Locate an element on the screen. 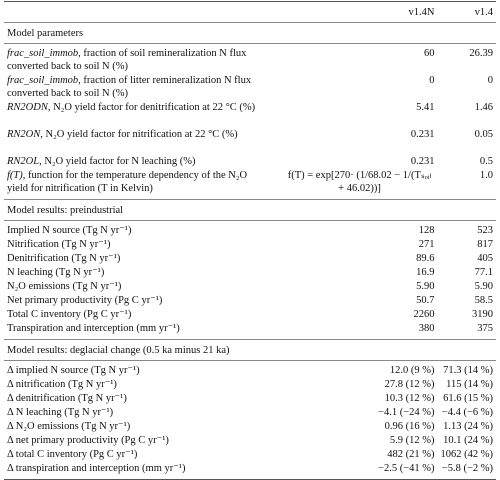  label: Denitrification (Tg N yr⁻¹) is located at coordinates (63, 258).